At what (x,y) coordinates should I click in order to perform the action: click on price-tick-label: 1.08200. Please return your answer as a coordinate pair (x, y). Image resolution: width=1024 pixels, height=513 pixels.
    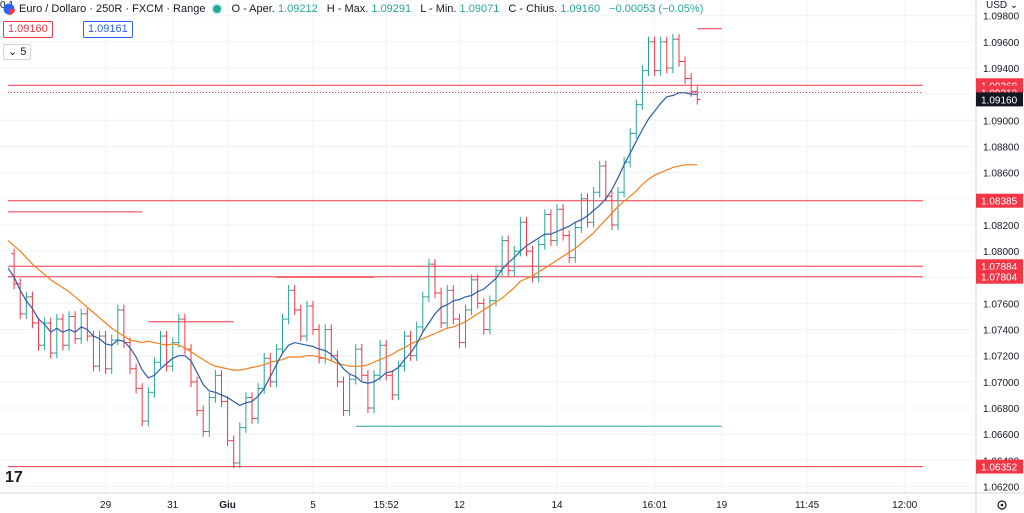
    Looking at the image, I should click on (1001, 226).